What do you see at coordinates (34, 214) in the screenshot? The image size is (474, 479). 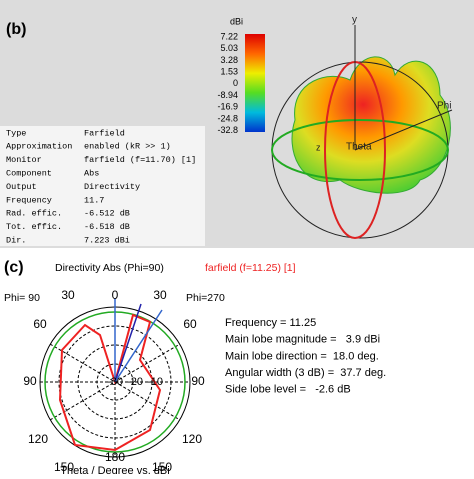 I see `table-key: Rad. effic.` at bounding box center [34, 214].